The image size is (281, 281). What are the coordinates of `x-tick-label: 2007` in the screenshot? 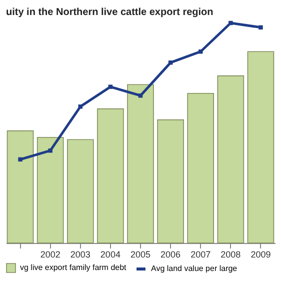 It's located at (200, 255).